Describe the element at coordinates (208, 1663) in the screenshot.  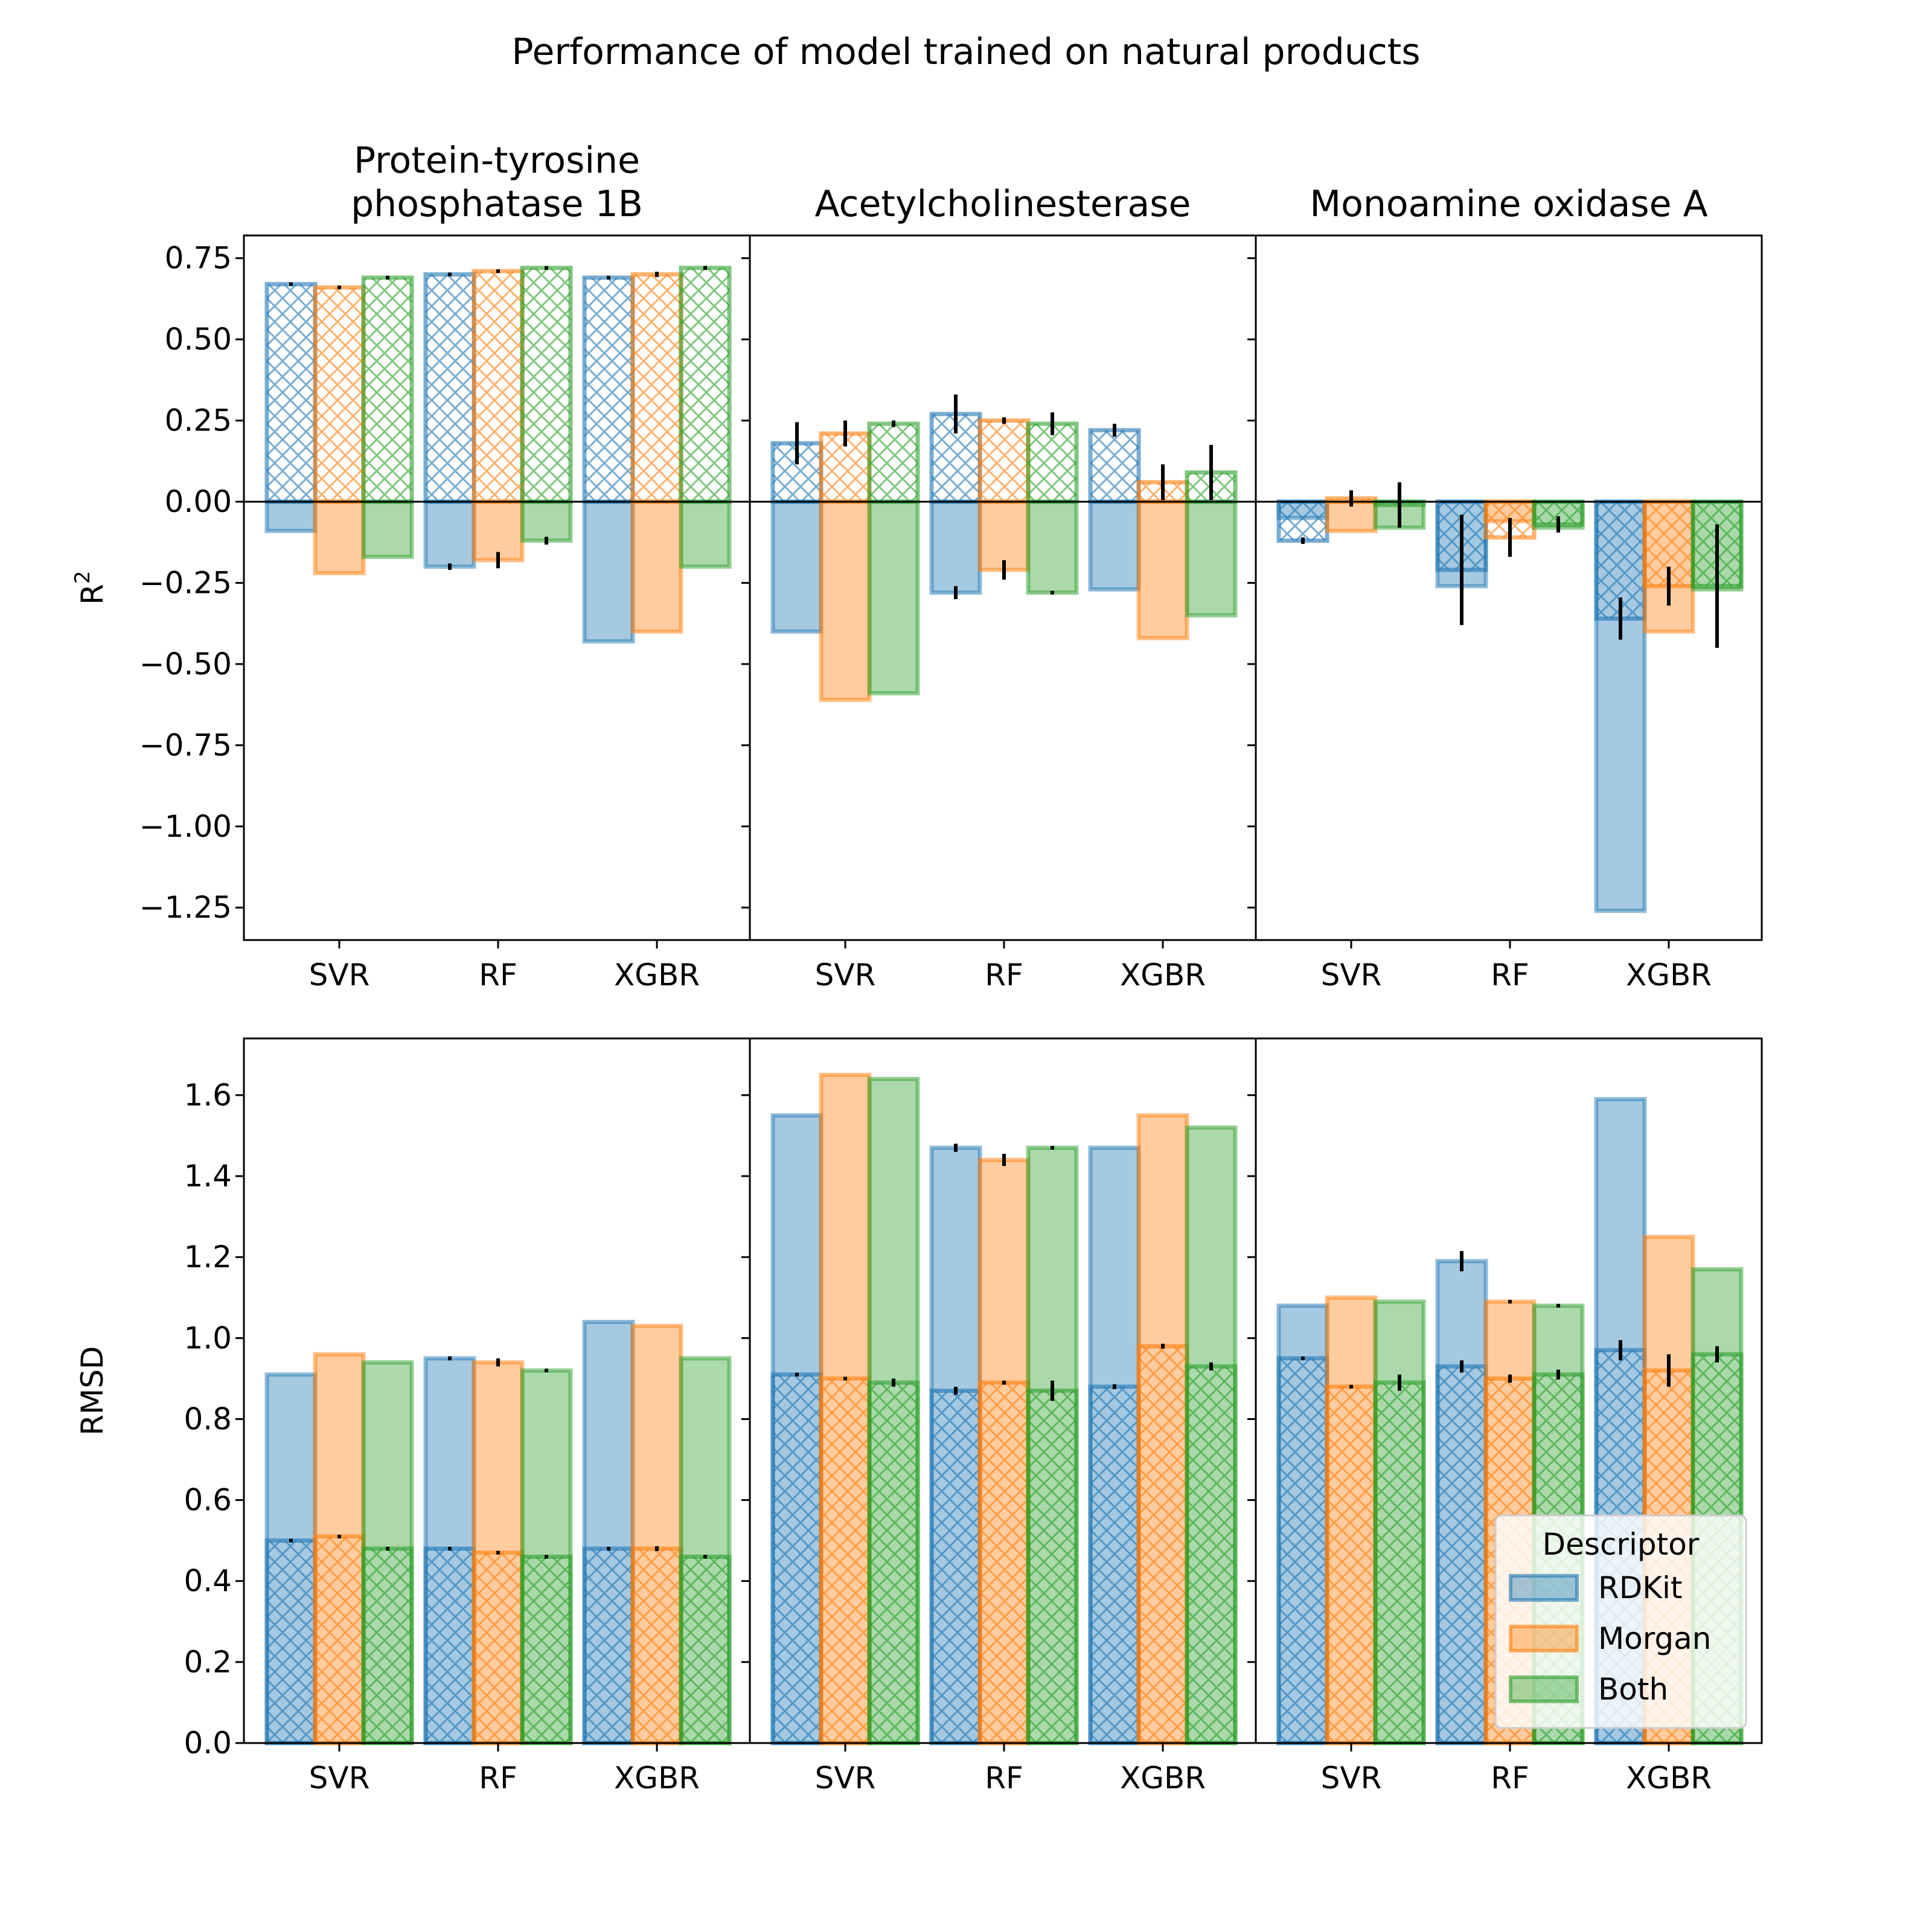
I see `y-tick-label: 0.2` at that location.